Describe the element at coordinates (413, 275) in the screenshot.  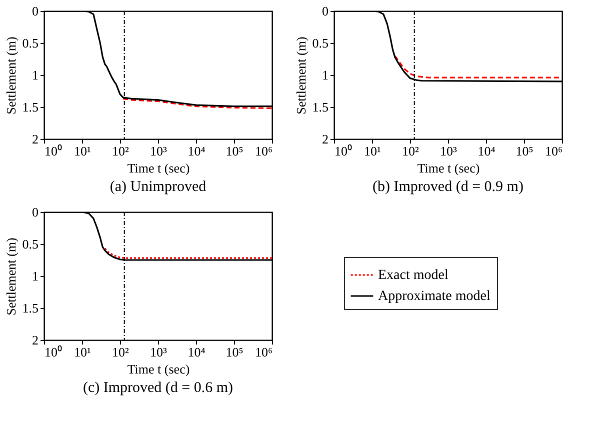
I see `legend-label: Exact model` at that location.